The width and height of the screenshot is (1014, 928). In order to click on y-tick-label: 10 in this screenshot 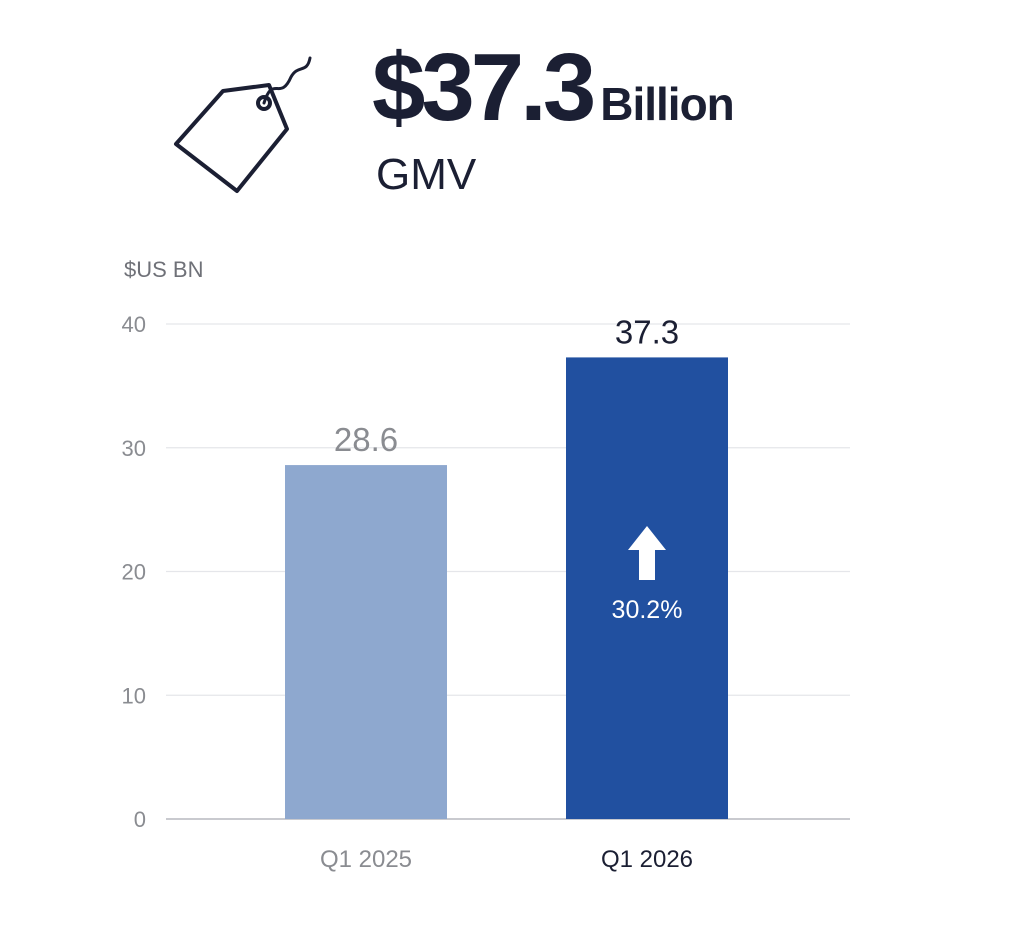, I will do `click(134, 695)`.